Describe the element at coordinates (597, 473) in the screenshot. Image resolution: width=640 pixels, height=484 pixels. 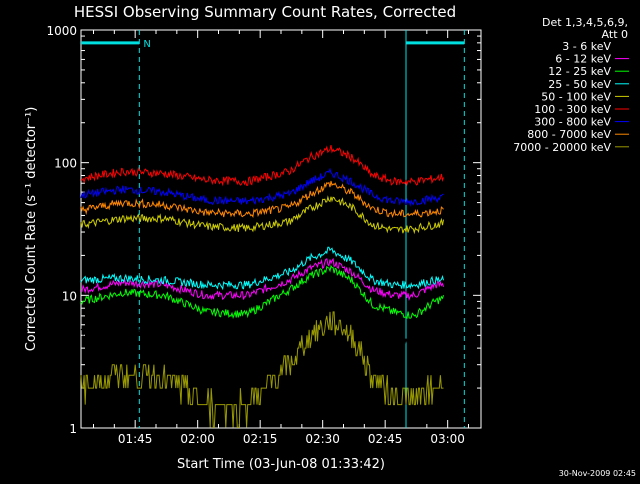
I see `footer-timestamp: 30-Nov-2009 02:45` at that location.